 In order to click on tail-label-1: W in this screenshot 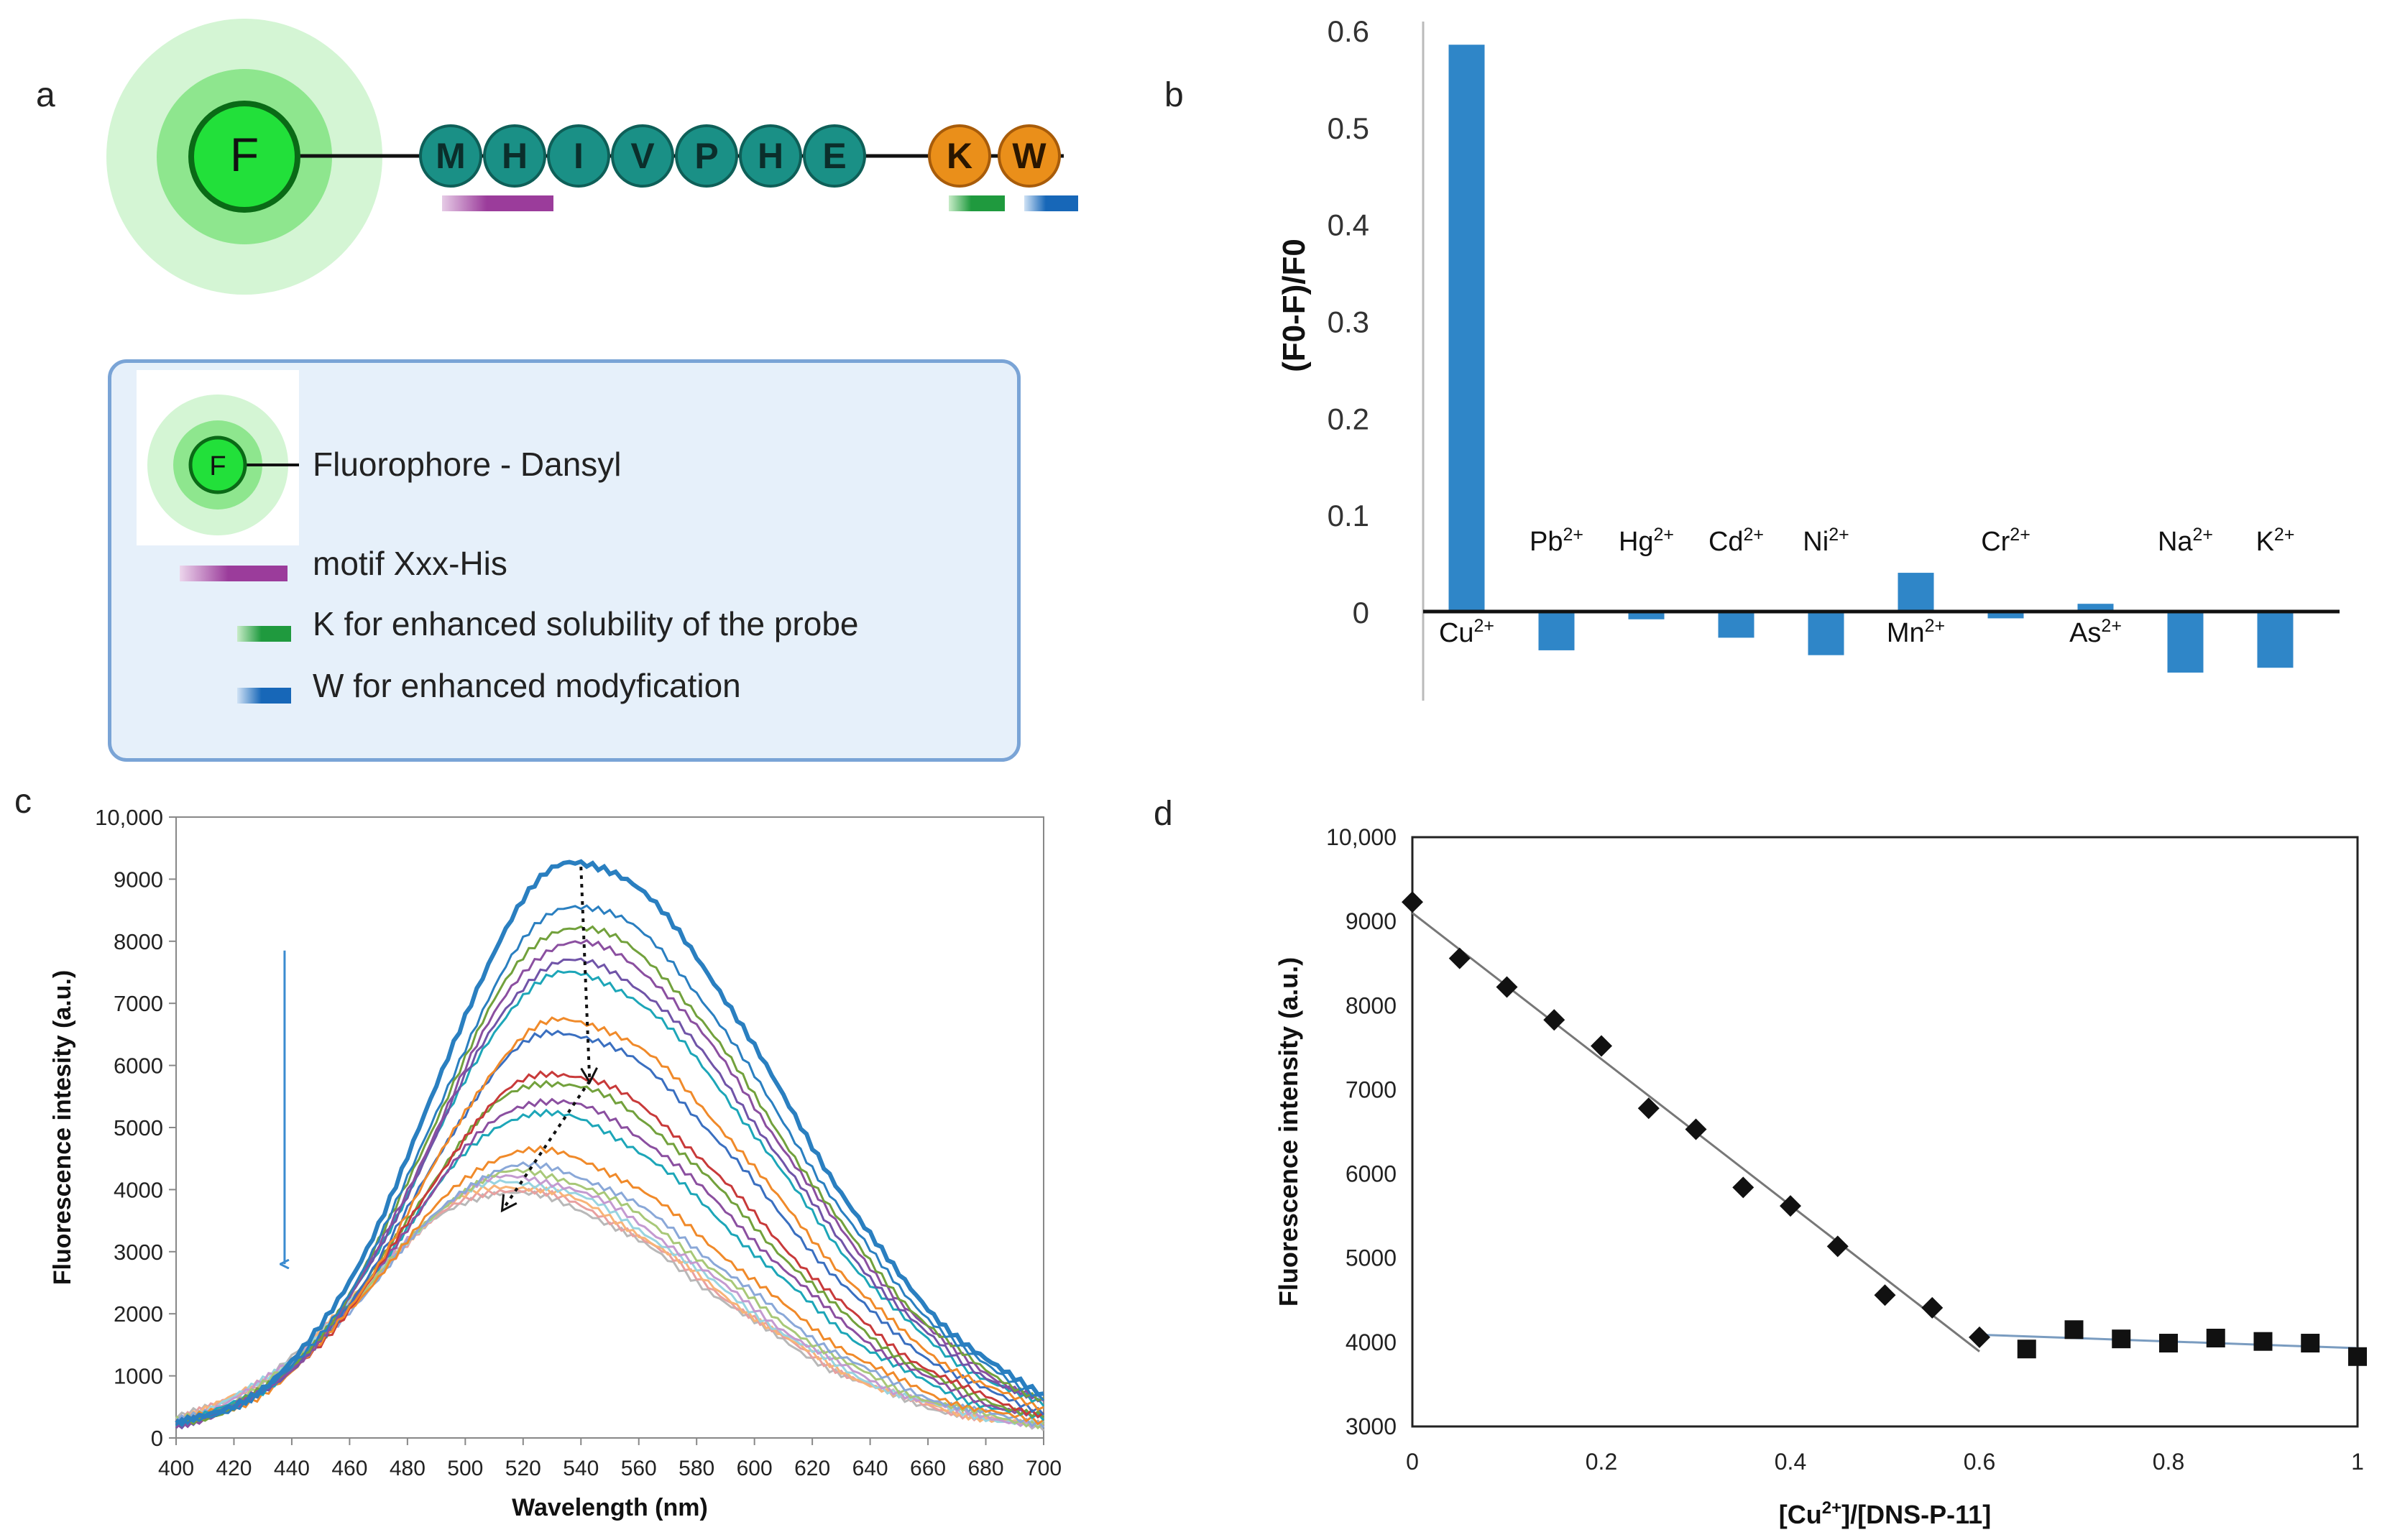, I will do `click(1029, 156)`.